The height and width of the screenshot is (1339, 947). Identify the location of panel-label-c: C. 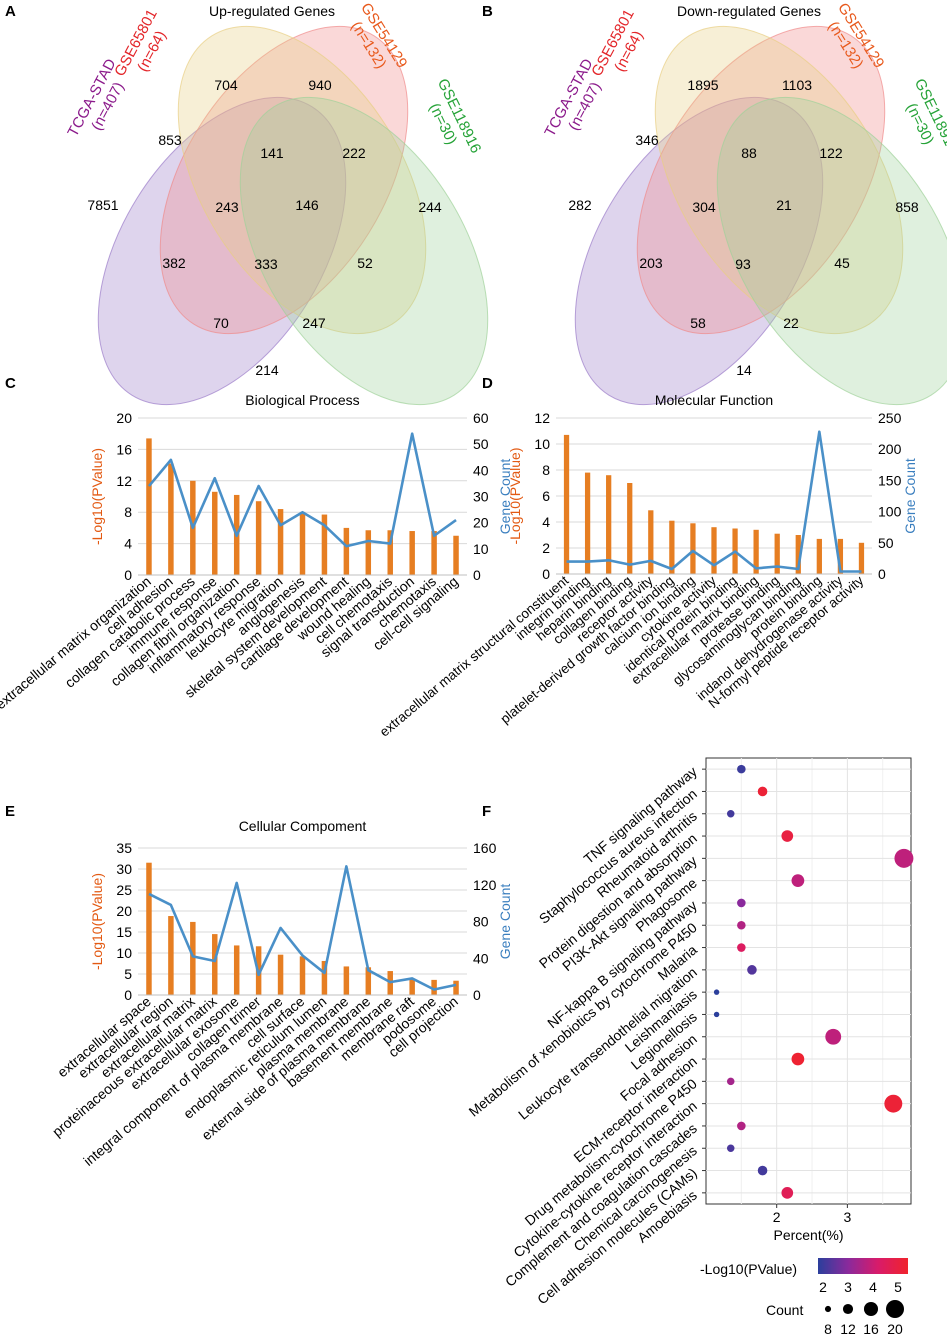
(10, 383).